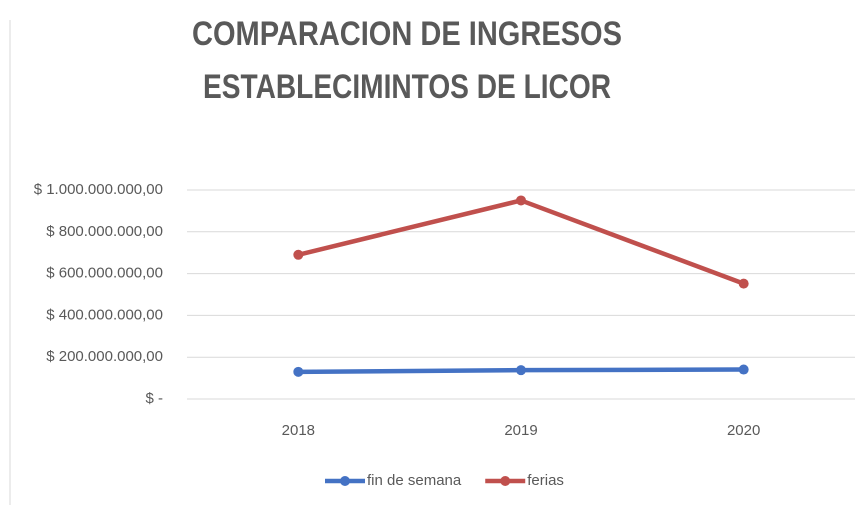 This screenshot has height=510, width=866. What do you see at coordinates (298, 430) in the screenshot?
I see `x-tick-label: 2018` at bounding box center [298, 430].